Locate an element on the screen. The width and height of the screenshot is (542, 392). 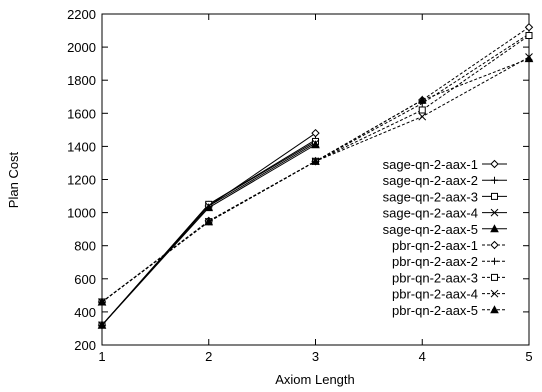
legend-entry: pbr-qn-2-aax-5 is located at coordinates (449, 310).